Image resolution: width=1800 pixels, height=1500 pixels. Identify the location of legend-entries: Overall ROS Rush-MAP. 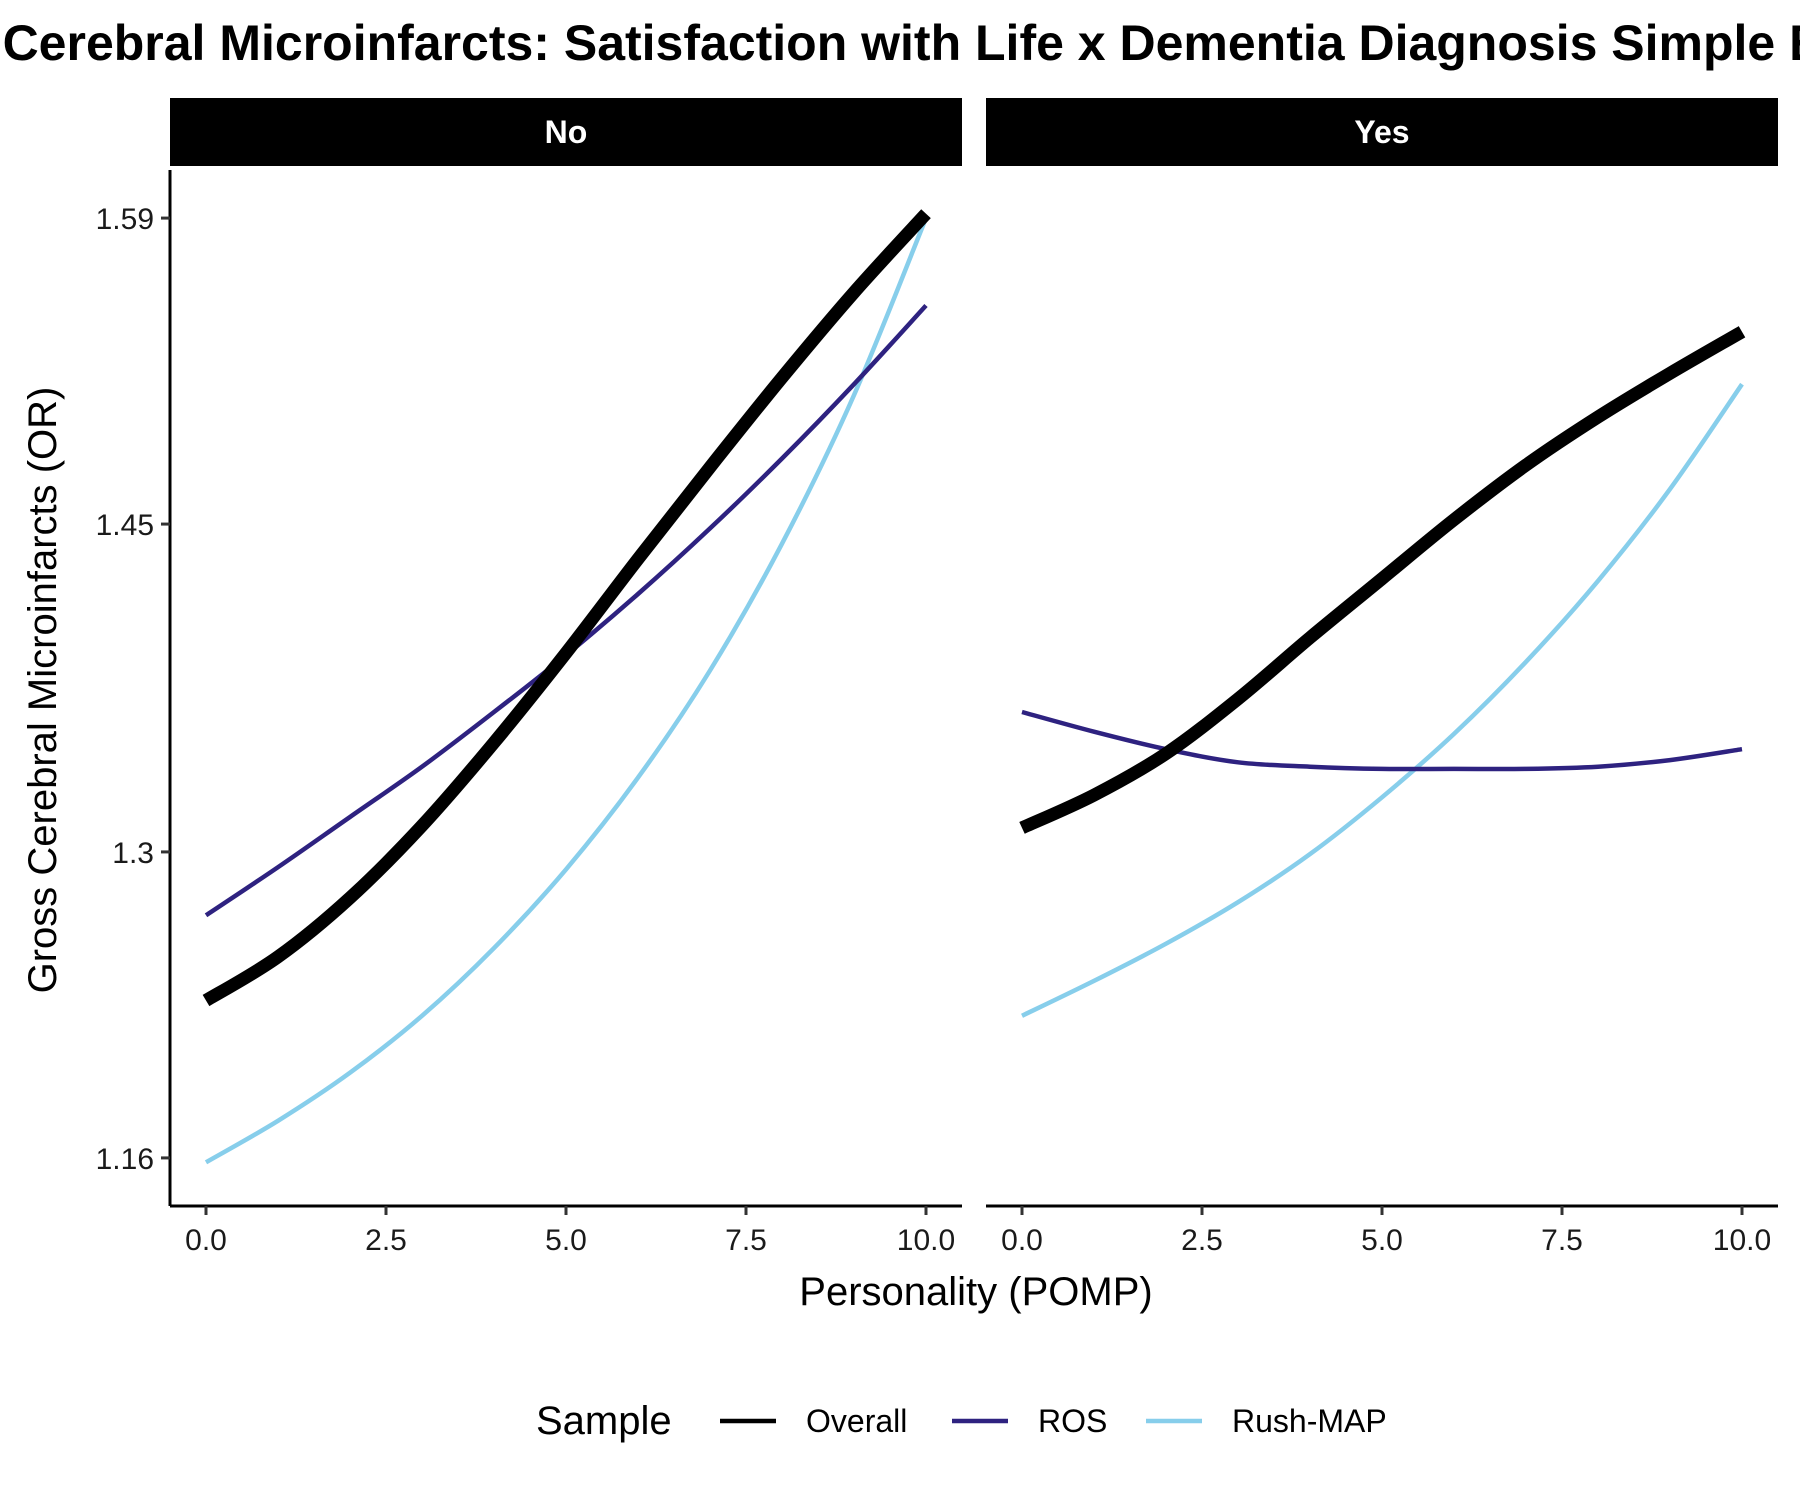
(1053, 1421).